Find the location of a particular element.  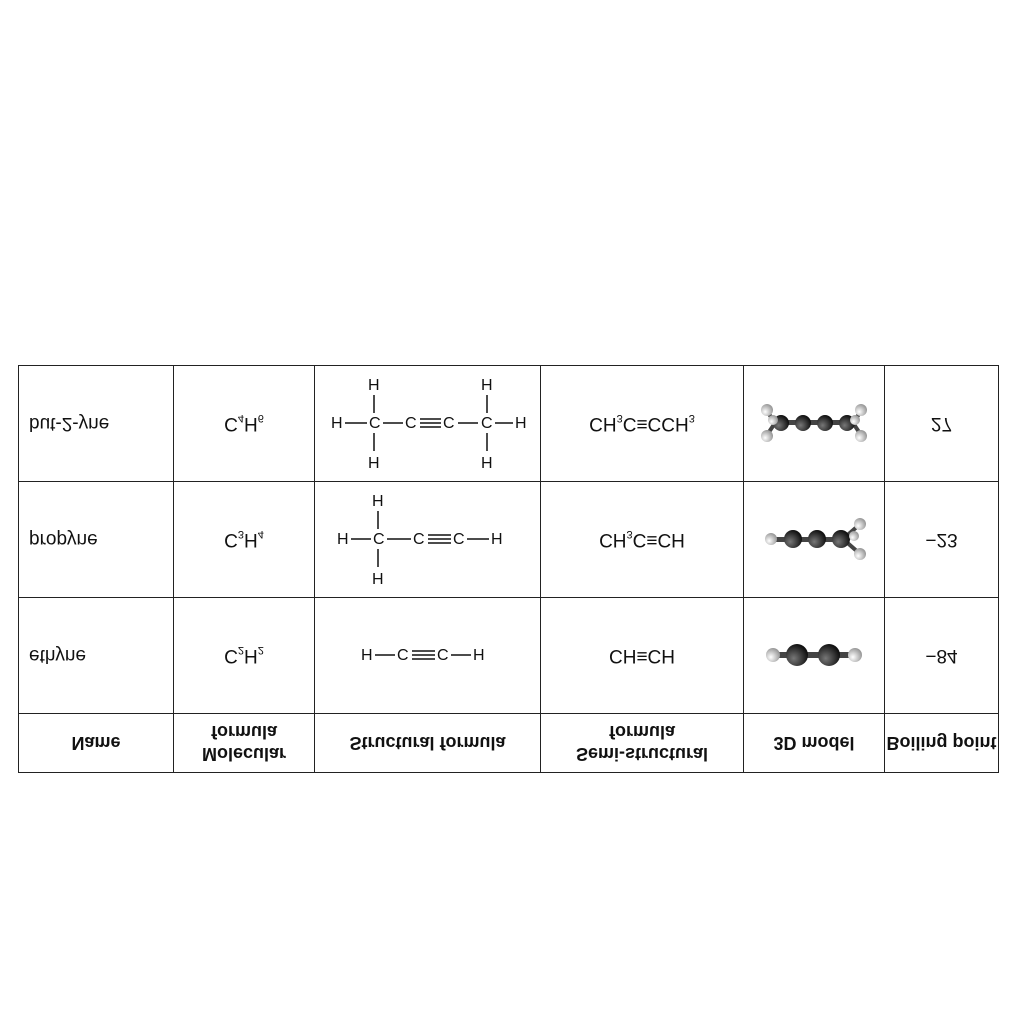

compound-name: ethyne is located at coordinates (96, 655).